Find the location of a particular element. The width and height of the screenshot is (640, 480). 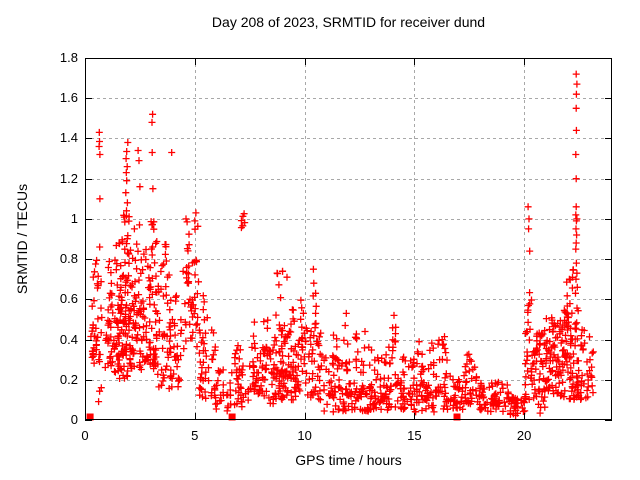

x-tick-label: 0 is located at coordinates (85, 435).